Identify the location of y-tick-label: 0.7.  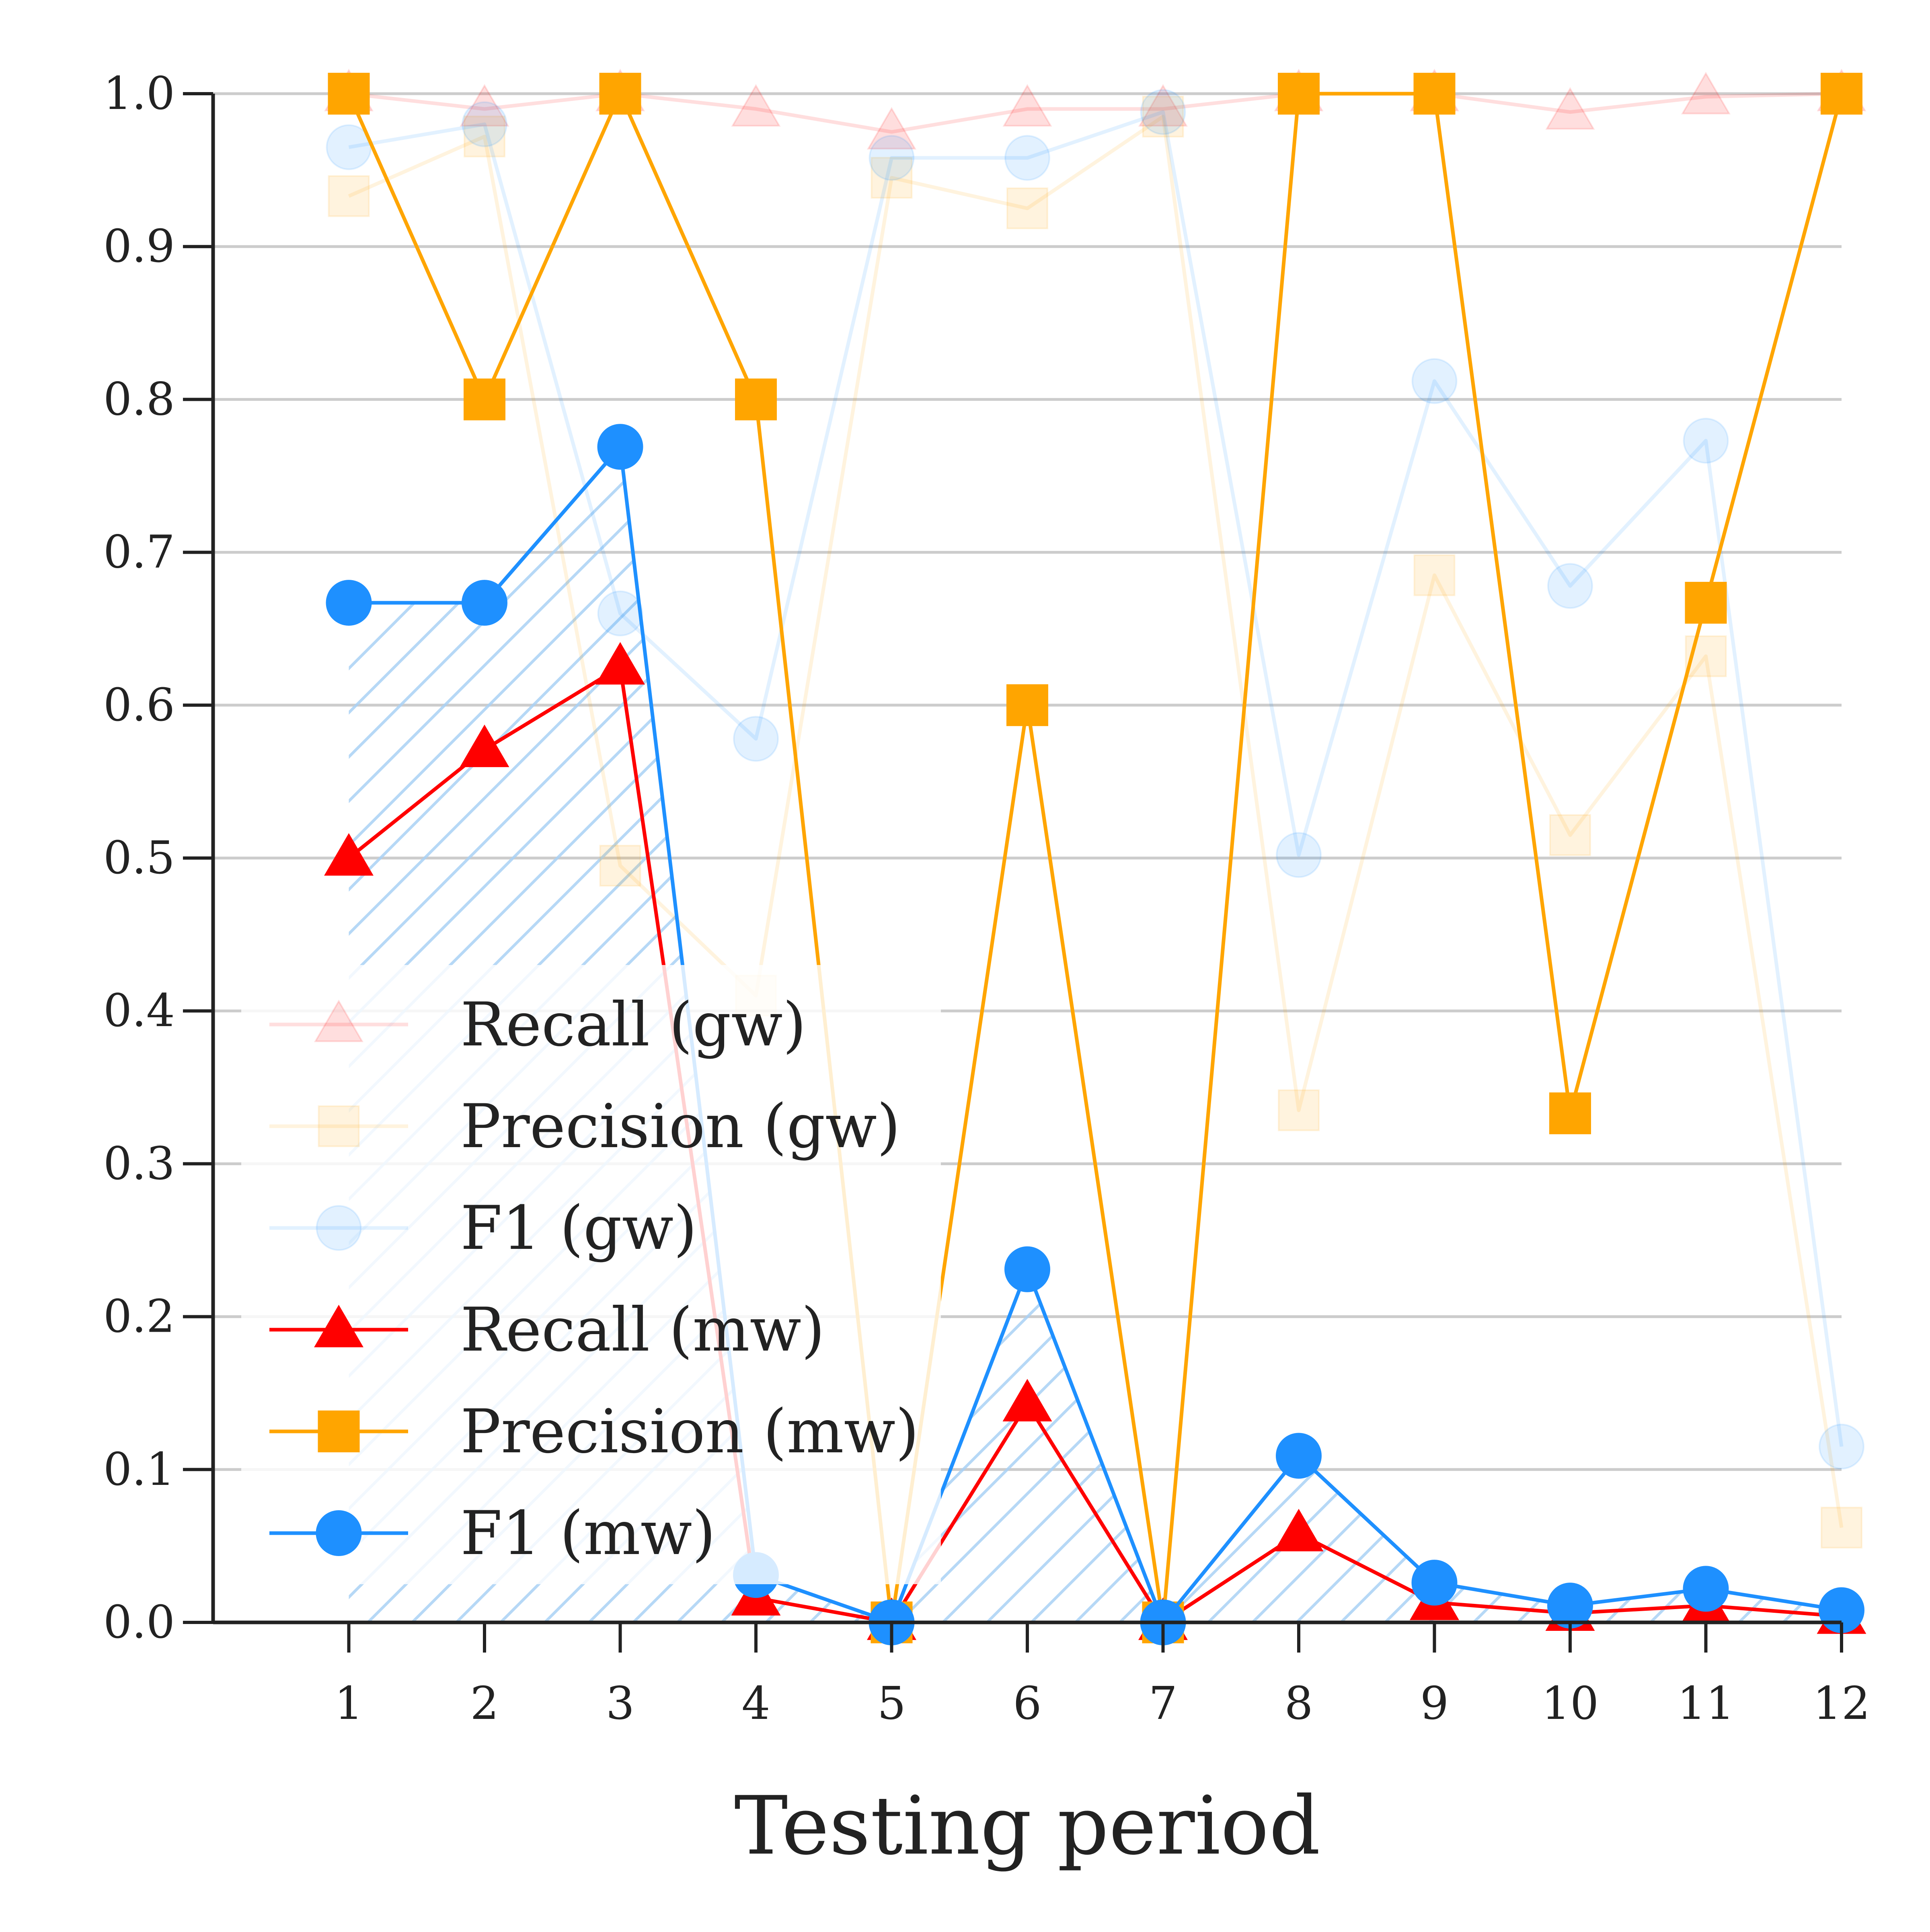
(139, 552).